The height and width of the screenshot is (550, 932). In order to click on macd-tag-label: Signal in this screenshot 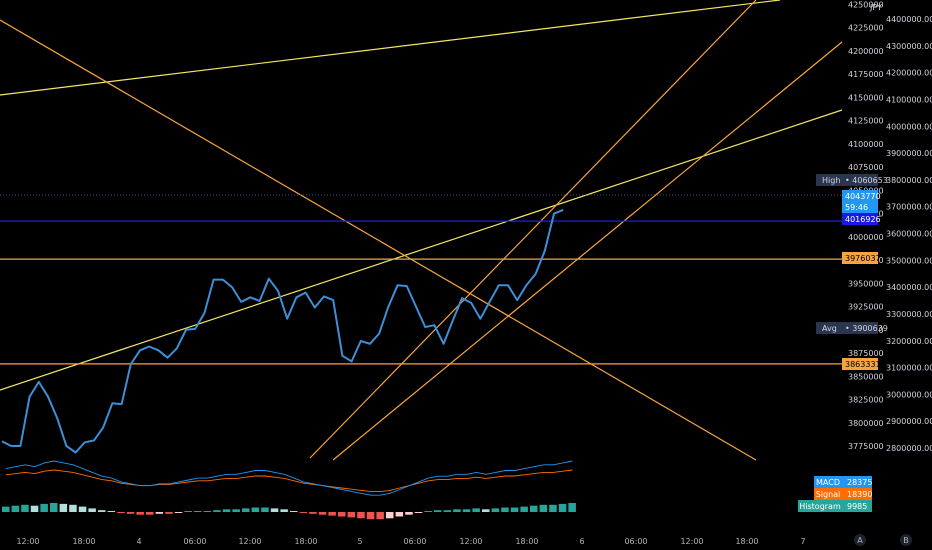, I will do `click(828, 494)`.